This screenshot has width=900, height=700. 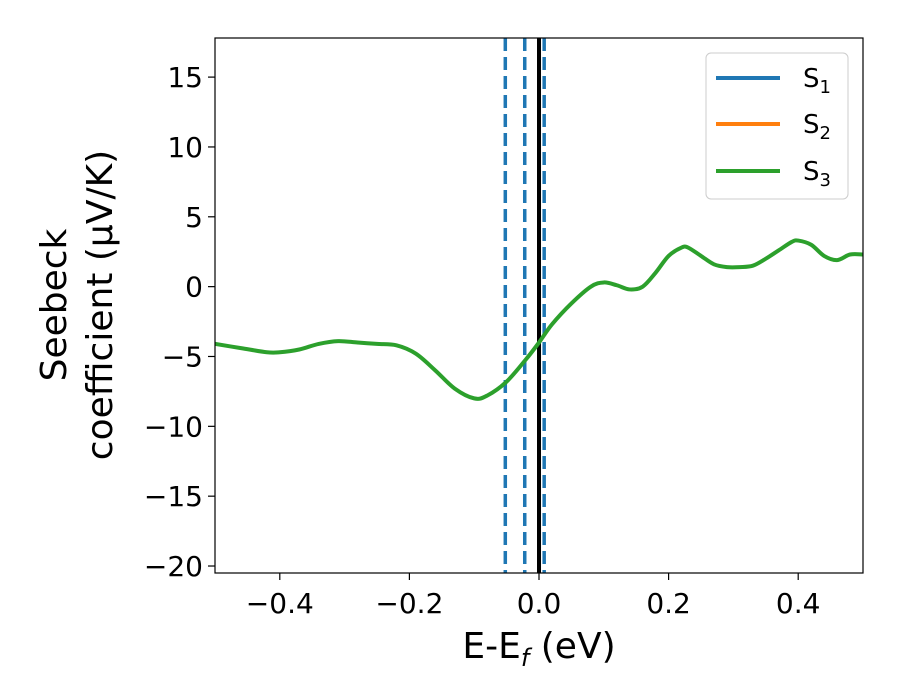 What do you see at coordinates (54, 304) in the screenshot?
I see `y-axis-label-line1: Seebeck` at bounding box center [54, 304].